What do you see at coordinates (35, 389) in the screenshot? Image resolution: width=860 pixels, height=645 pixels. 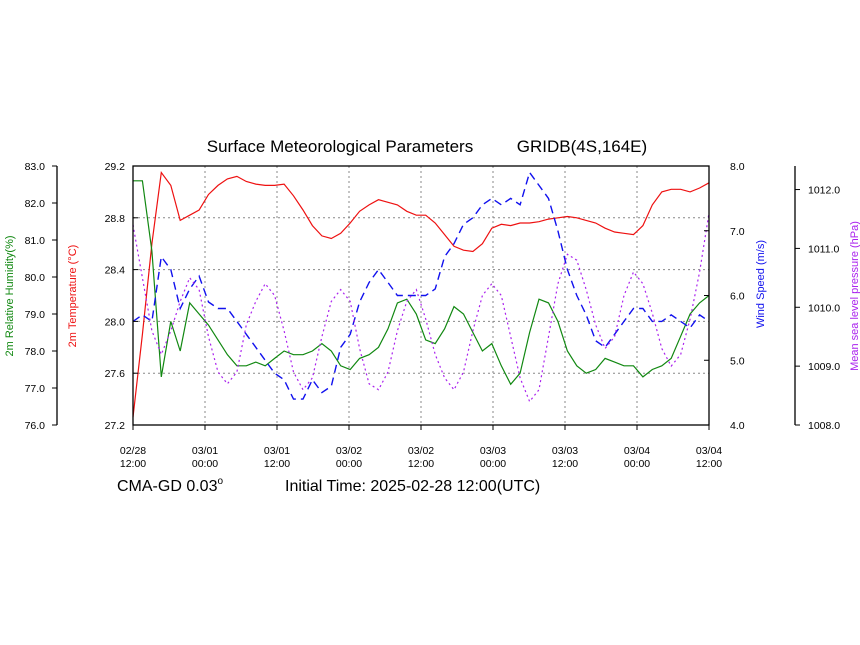 I see `humidity-tick-label: 77.0` at bounding box center [35, 389].